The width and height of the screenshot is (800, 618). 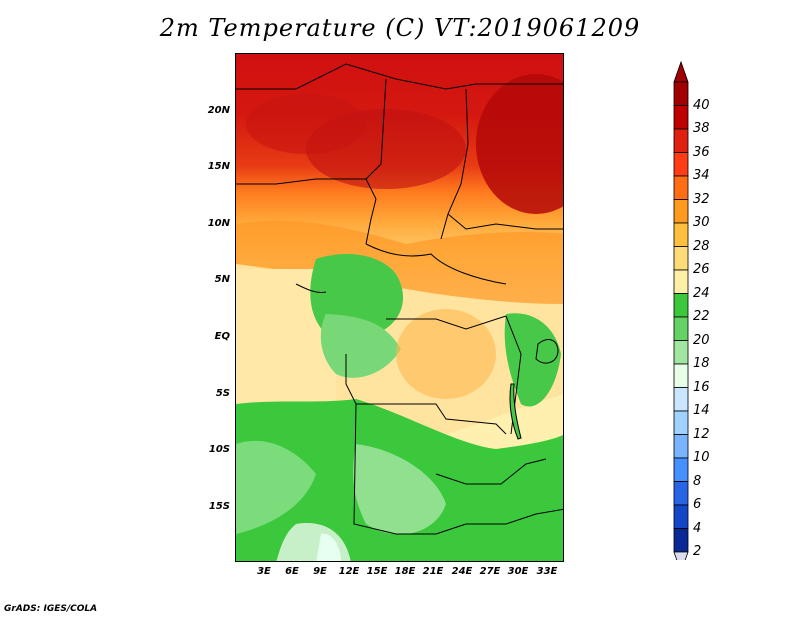 What do you see at coordinates (701, 246) in the screenshot?
I see `colorbar-label: 28` at bounding box center [701, 246].